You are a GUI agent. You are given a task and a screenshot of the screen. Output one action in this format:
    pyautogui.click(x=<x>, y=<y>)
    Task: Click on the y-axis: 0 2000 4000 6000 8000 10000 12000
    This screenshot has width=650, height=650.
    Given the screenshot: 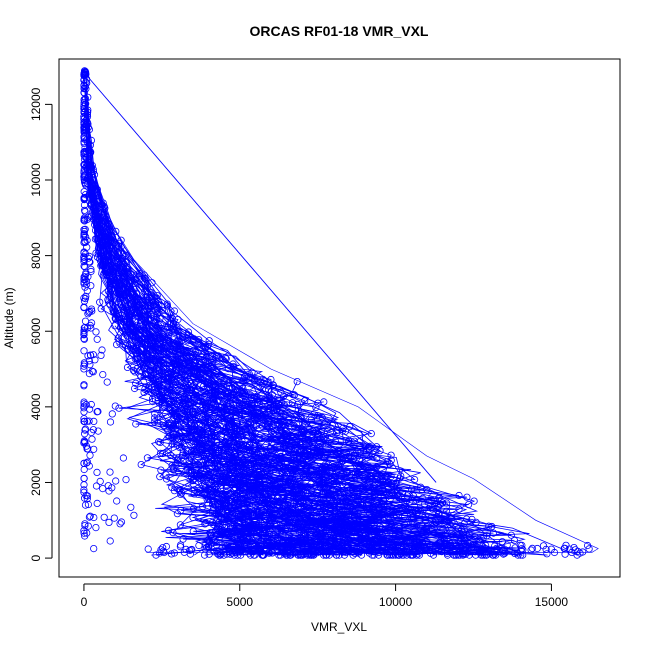 What is the action you would take?
    pyautogui.click(x=41, y=324)
    